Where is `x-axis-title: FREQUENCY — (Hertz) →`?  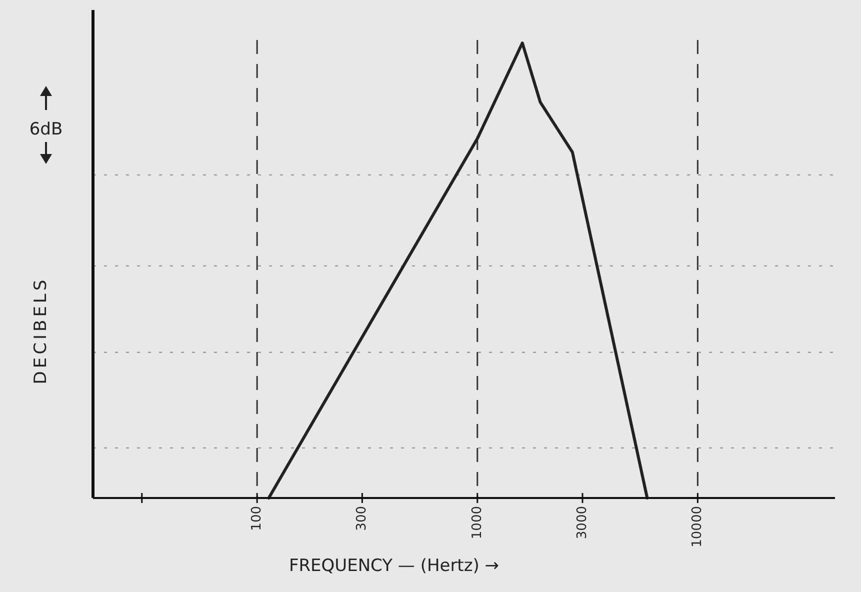
x-axis-title: FREQUENCY — (Hertz) → is located at coordinates (394, 566).